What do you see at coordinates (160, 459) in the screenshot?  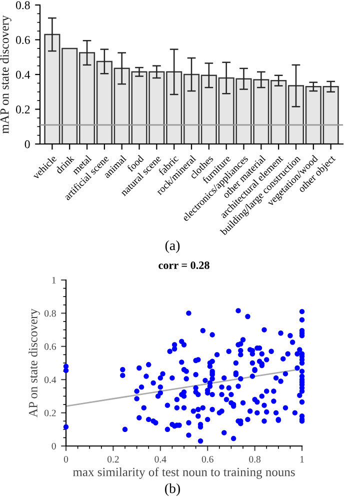 I see `x-tick-label: 0.4` at bounding box center [160, 459].